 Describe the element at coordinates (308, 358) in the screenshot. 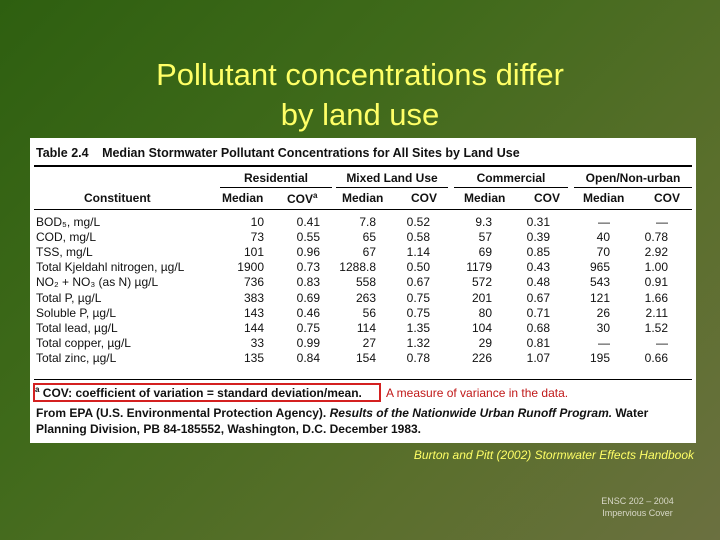

I see `value-cell: 0.84` at that location.